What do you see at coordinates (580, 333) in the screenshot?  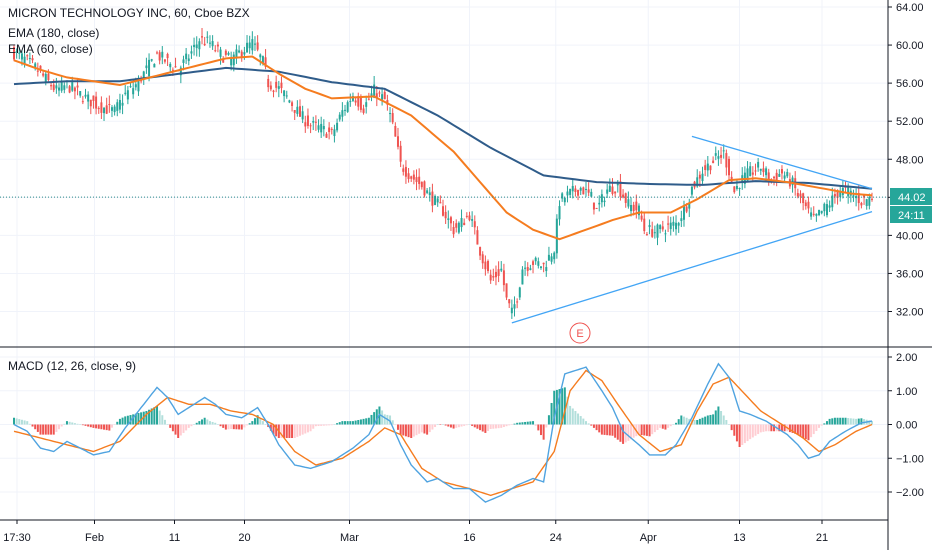 I see `earnings-marker: E` at bounding box center [580, 333].